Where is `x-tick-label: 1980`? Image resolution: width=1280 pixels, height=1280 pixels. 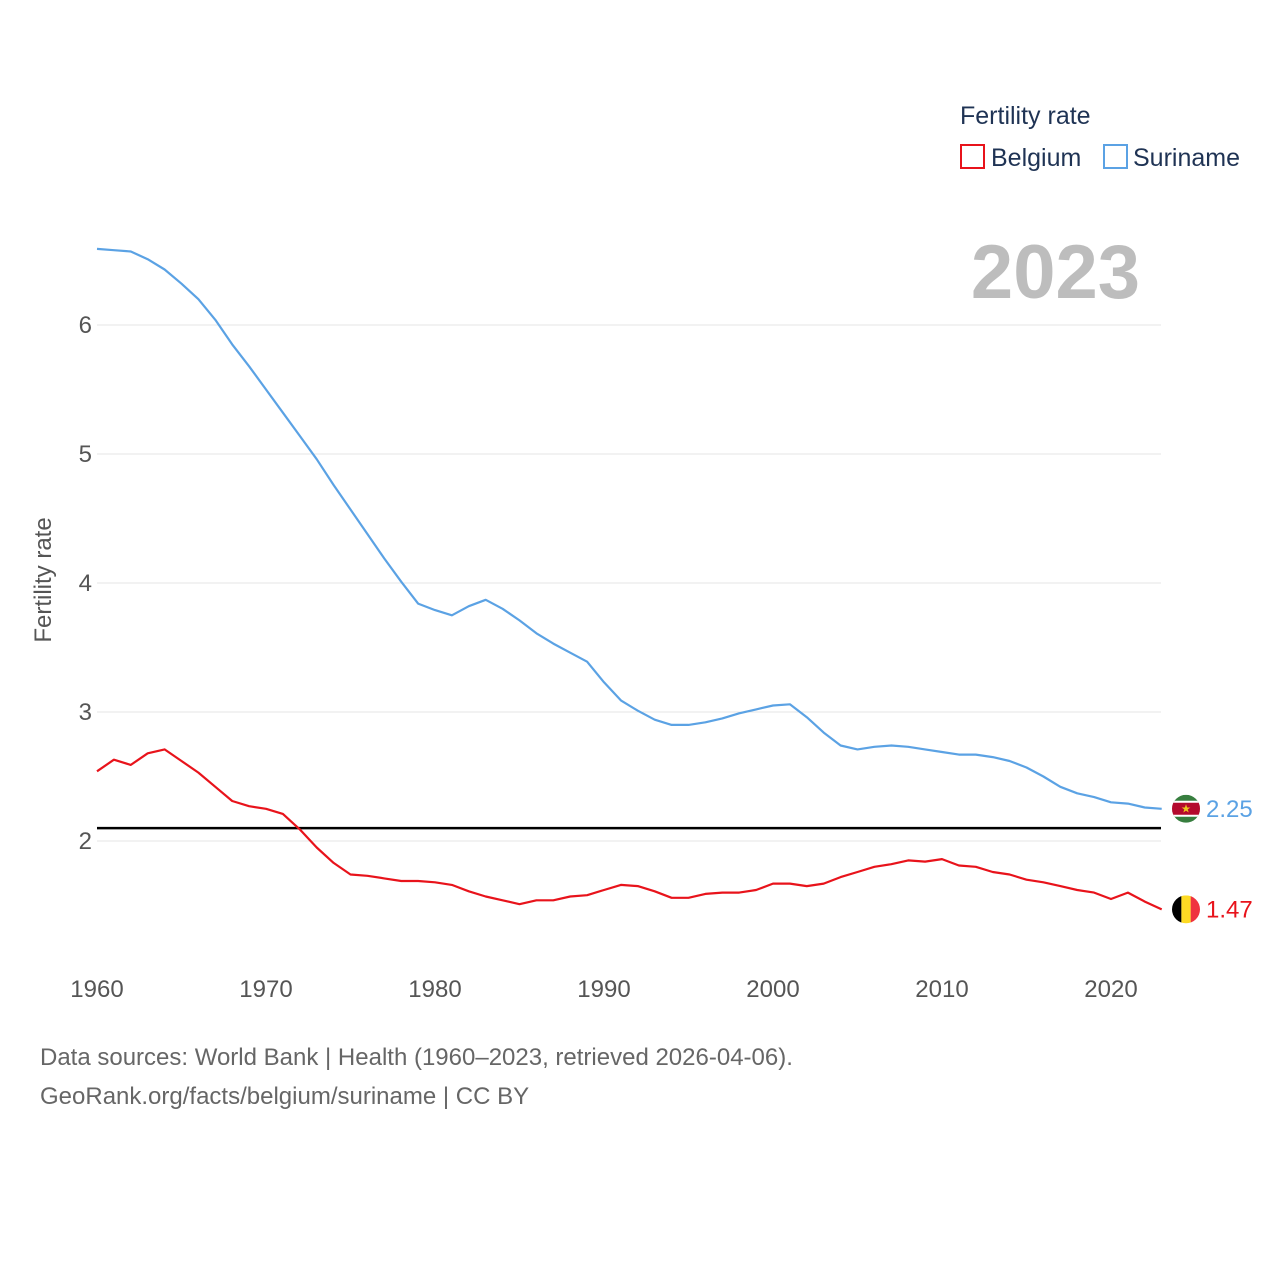
x-tick-label: 1980 is located at coordinates (434, 989).